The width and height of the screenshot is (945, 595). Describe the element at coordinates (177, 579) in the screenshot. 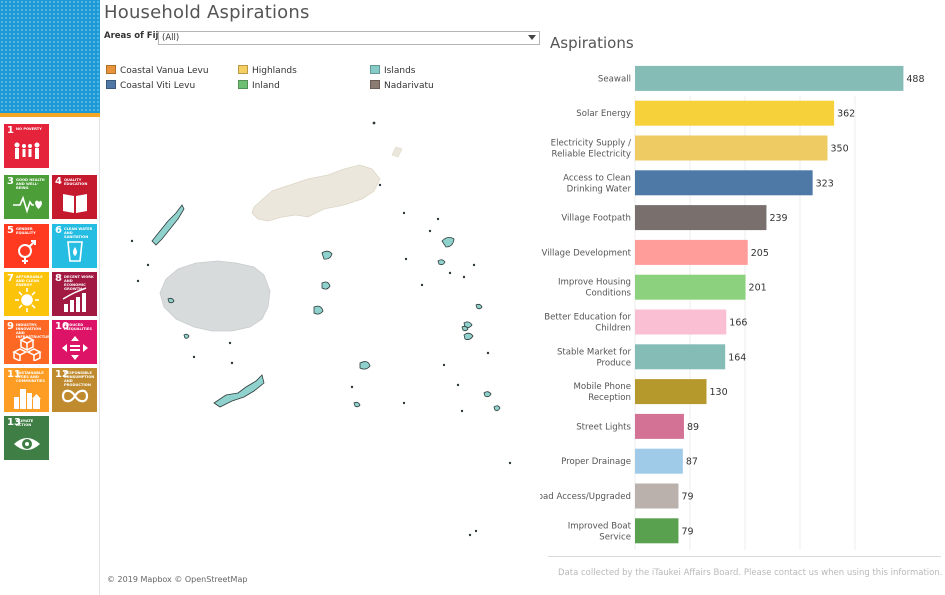

I see `map-attribution: © 2019 Mapbox © OpenStreetMap` at that location.